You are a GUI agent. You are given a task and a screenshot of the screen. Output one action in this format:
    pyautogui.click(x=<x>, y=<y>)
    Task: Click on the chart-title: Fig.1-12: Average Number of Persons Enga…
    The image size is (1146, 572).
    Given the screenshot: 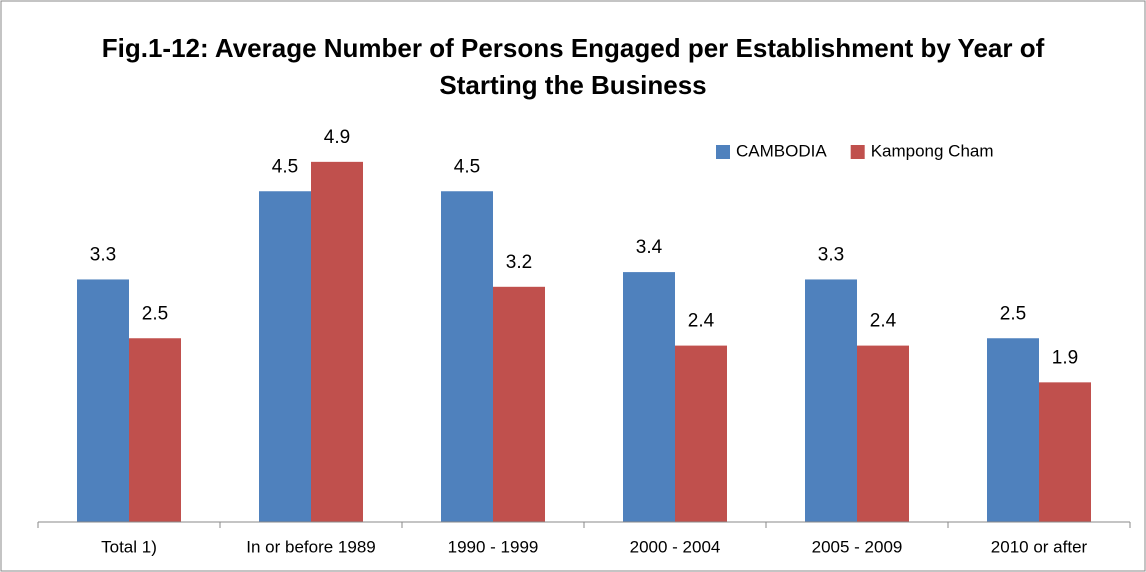 What is the action you would take?
    pyautogui.click(x=573, y=66)
    